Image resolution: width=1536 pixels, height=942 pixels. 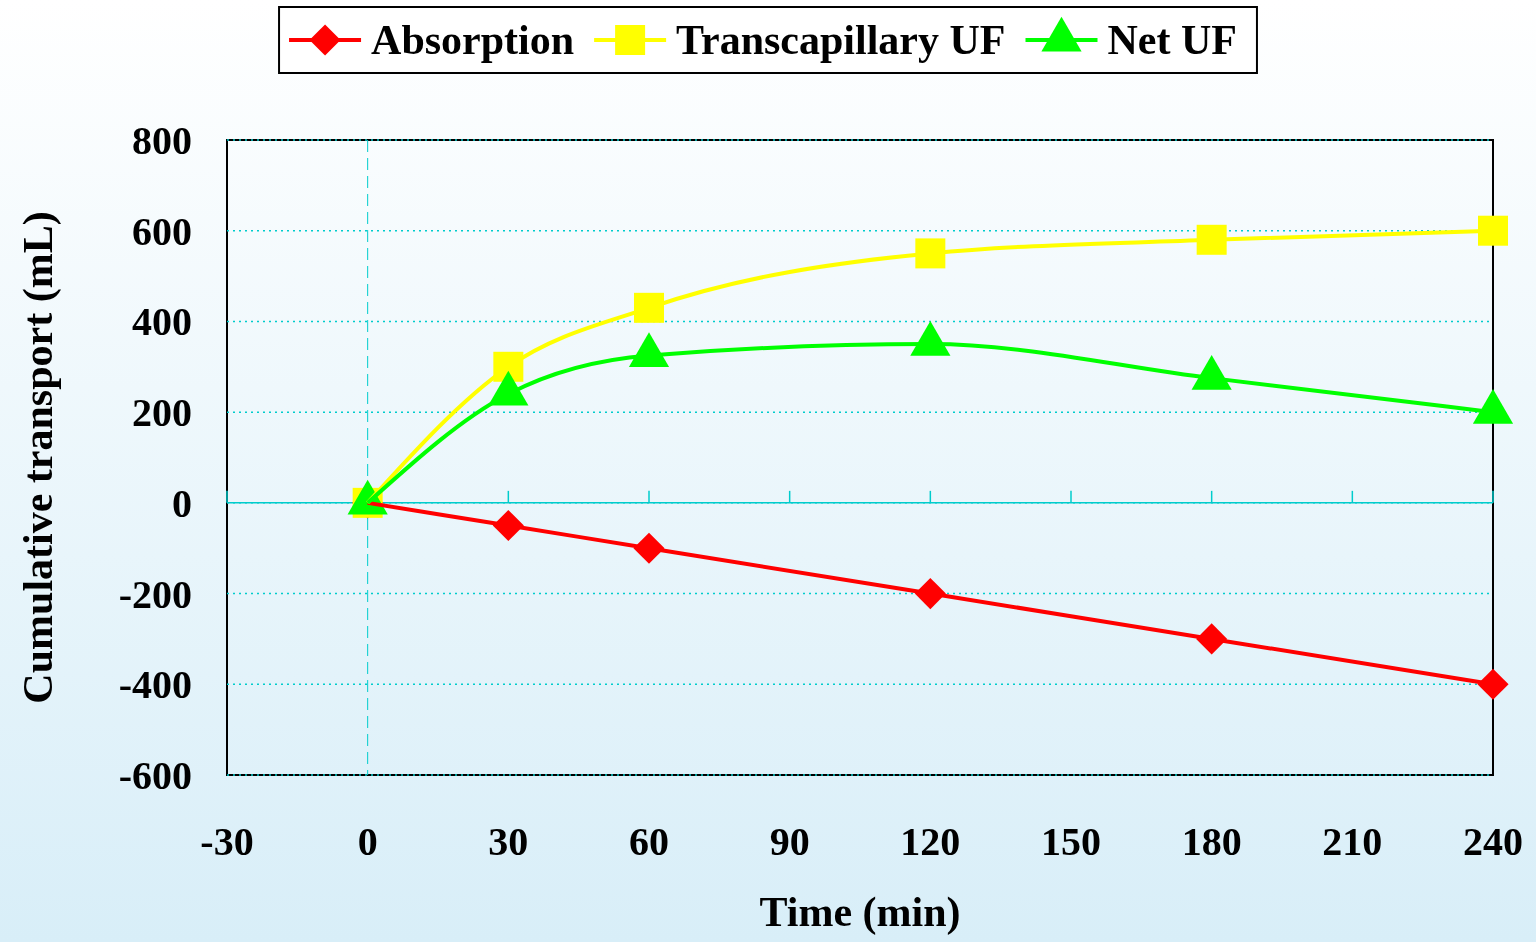 What do you see at coordinates (1071, 841) in the screenshot?
I see `x-tick-label: 150` at bounding box center [1071, 841].